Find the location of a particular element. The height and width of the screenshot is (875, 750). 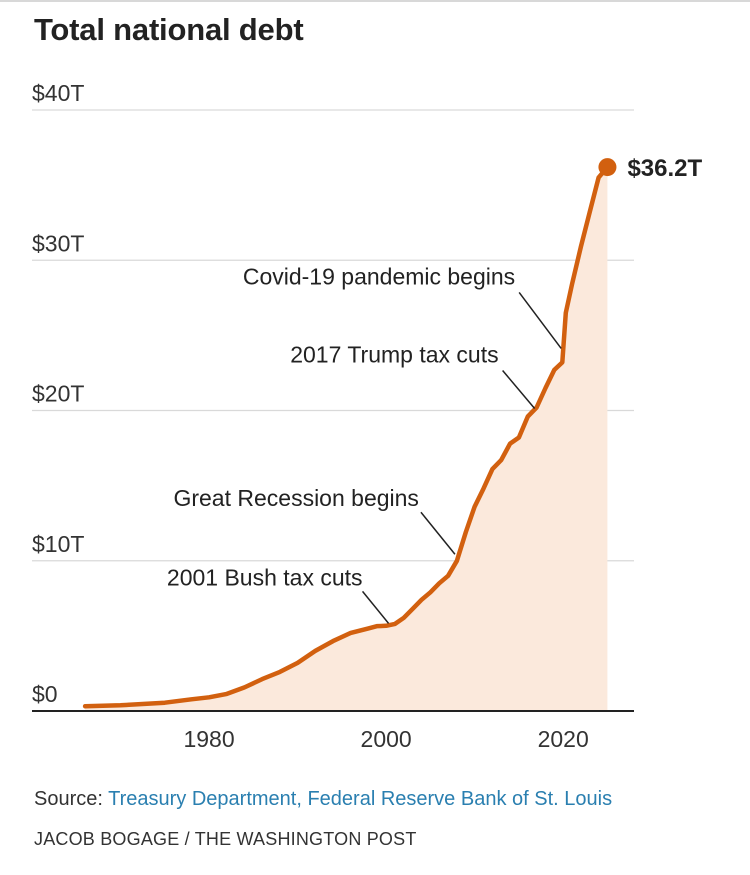

annotation-label: Covid-19 pandemic begins is located at coordinates (379, 276).